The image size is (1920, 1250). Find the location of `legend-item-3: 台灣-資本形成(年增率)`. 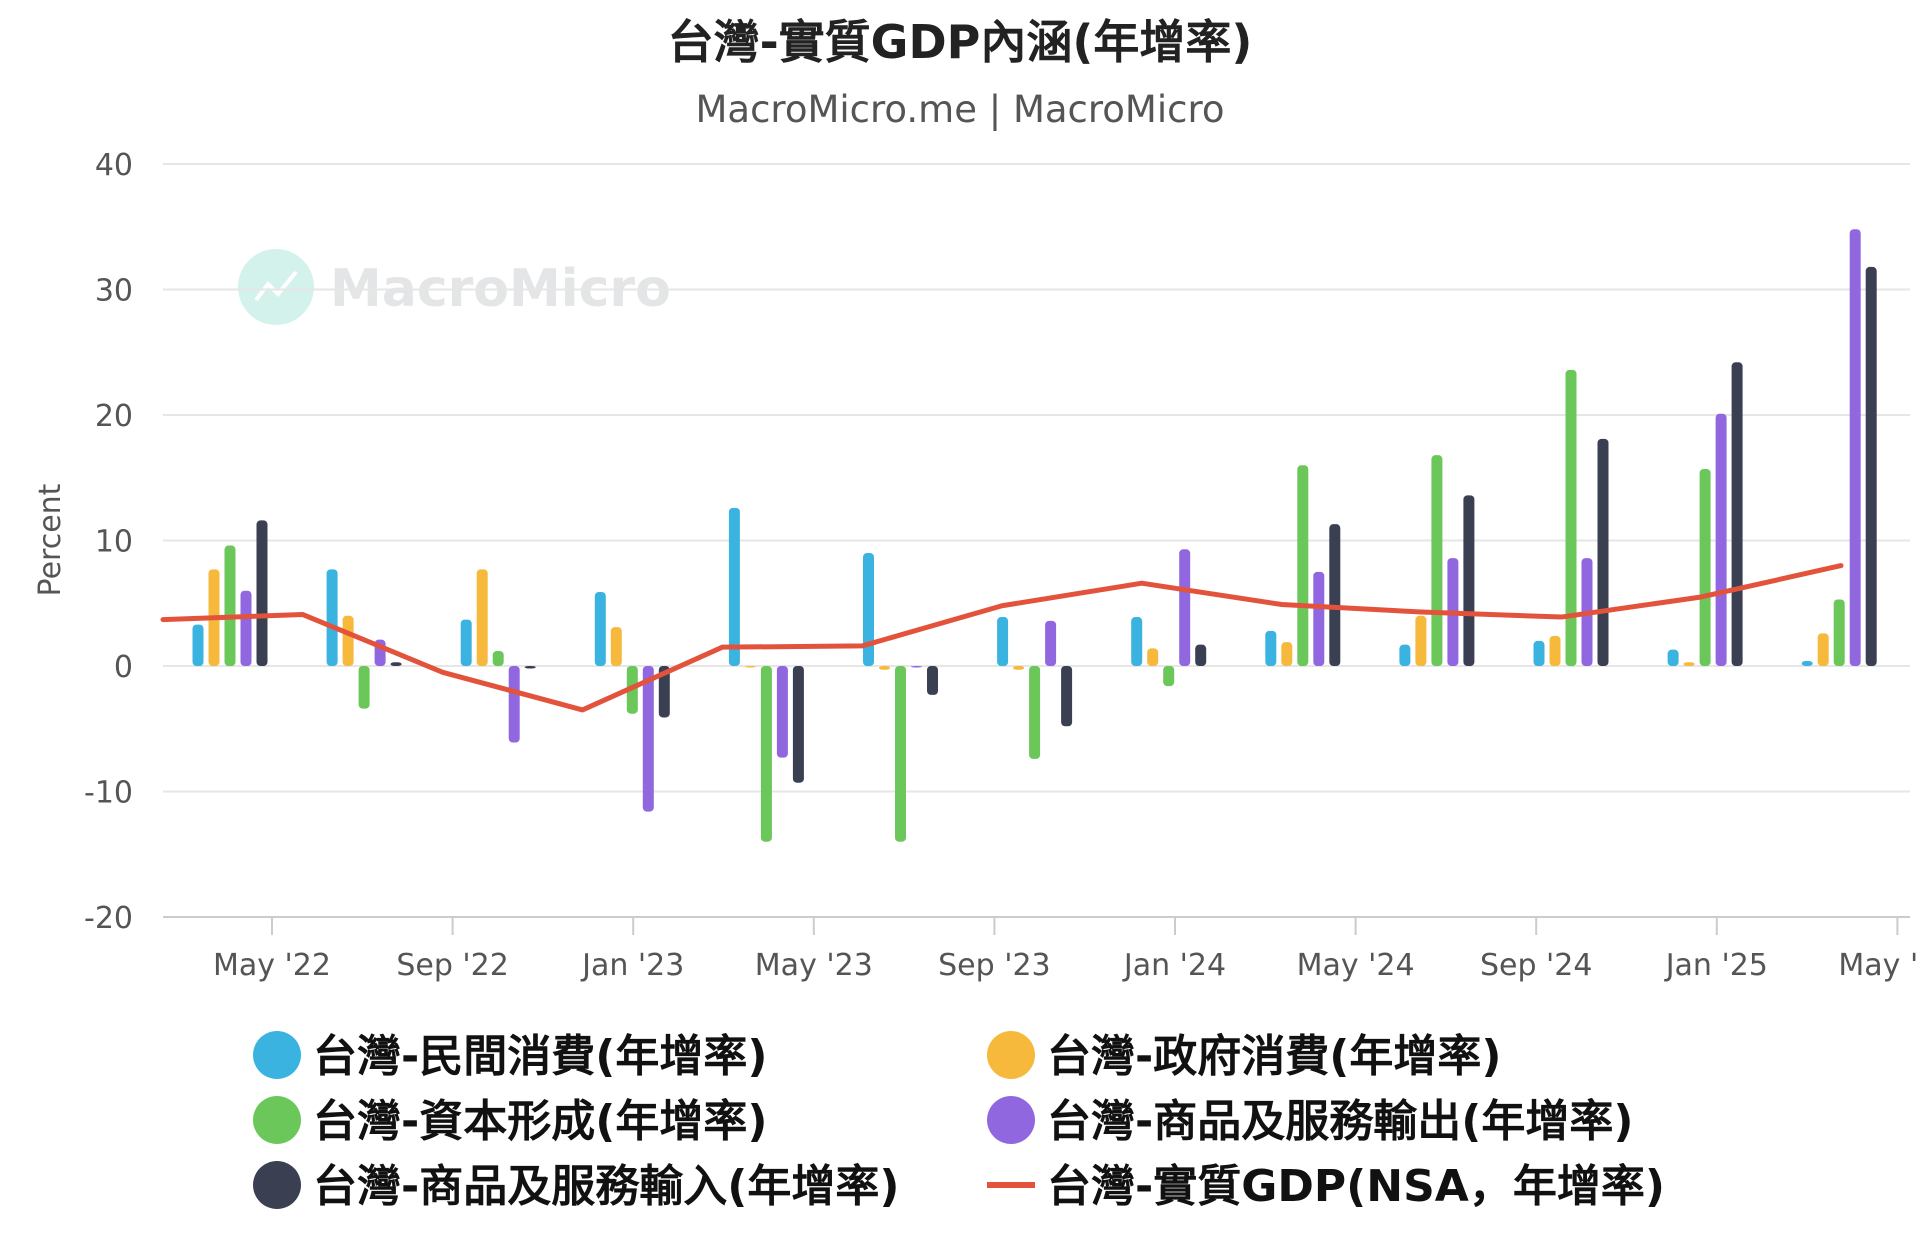

legend-item-3: 台灣-資本形成(年增率) is located at coordinates (510, 1121).